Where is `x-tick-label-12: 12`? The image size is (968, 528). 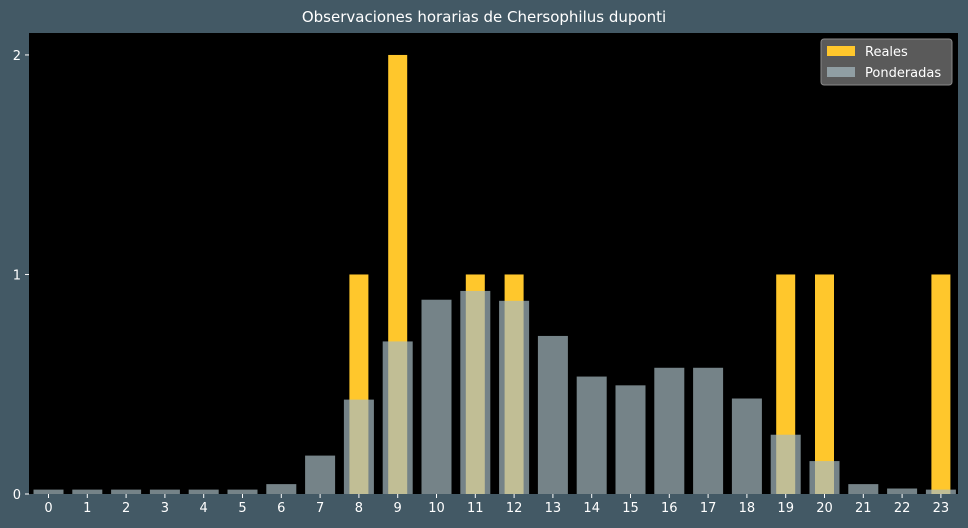
x-tick-label-12: 12 is located at coordinates (514, 508).